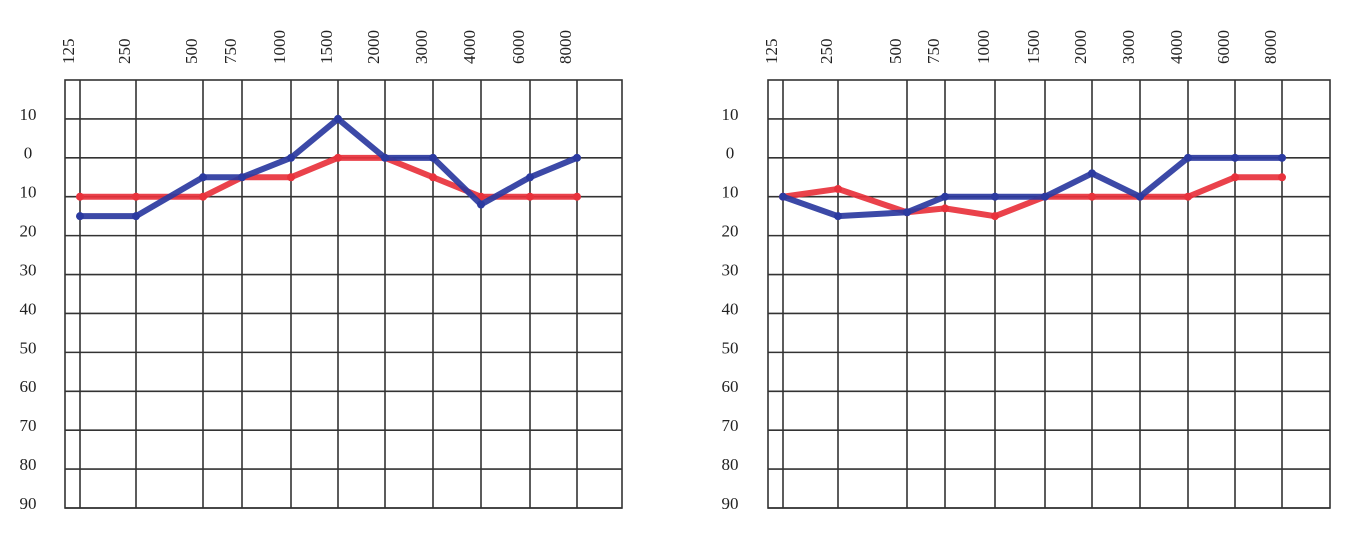 Image resolution: width=1356 pixels, height=541 pixels. What do you see at coordinates (328, 167) in the screenshot?
I see `hearing-line` at bounding box center [328, 167].